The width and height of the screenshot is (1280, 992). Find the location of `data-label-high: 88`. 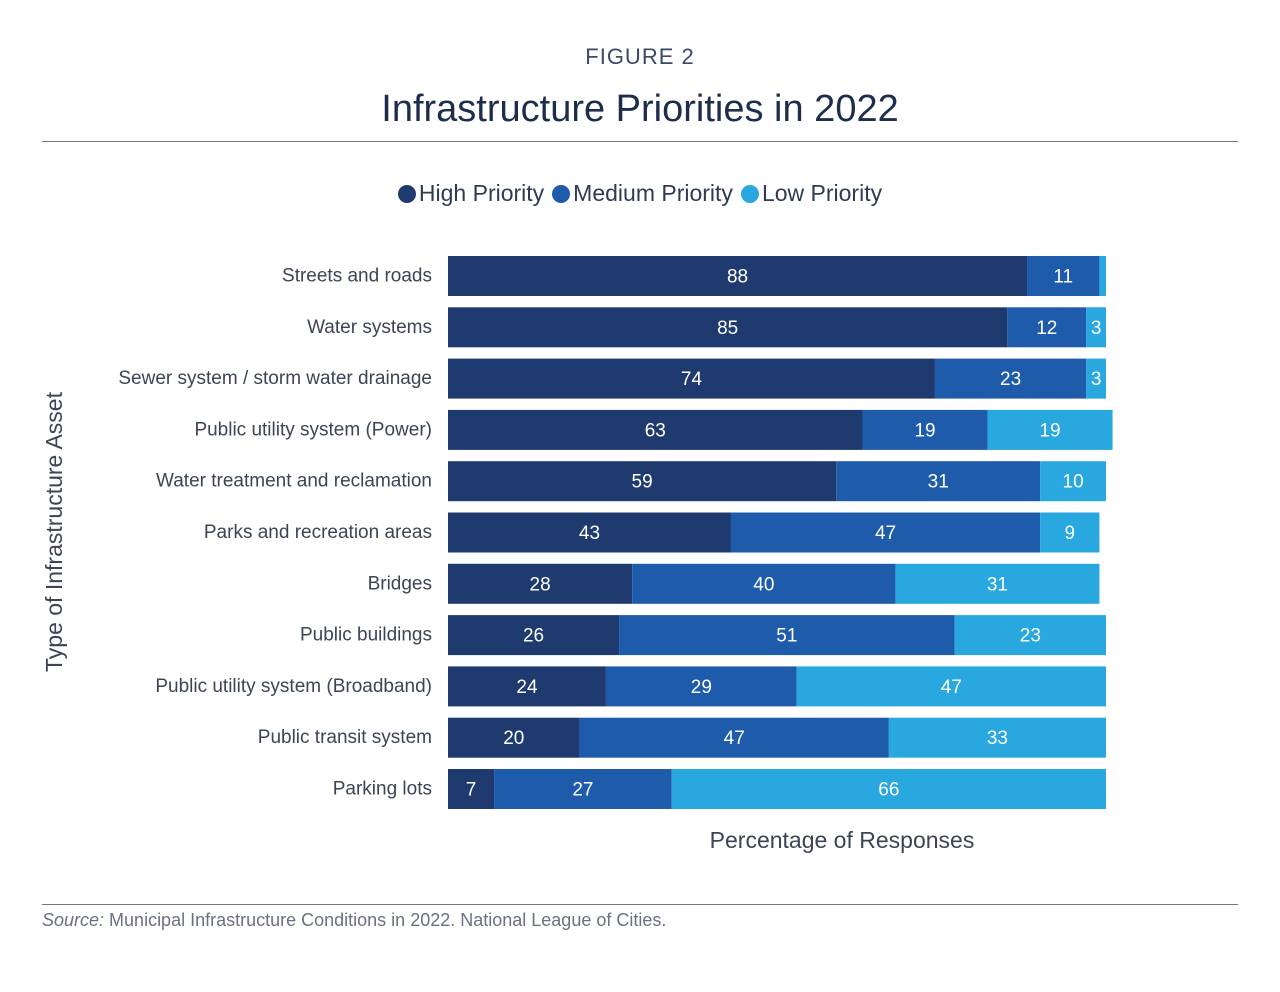

data-label-high: 88 is located at coordinates (737, 277).